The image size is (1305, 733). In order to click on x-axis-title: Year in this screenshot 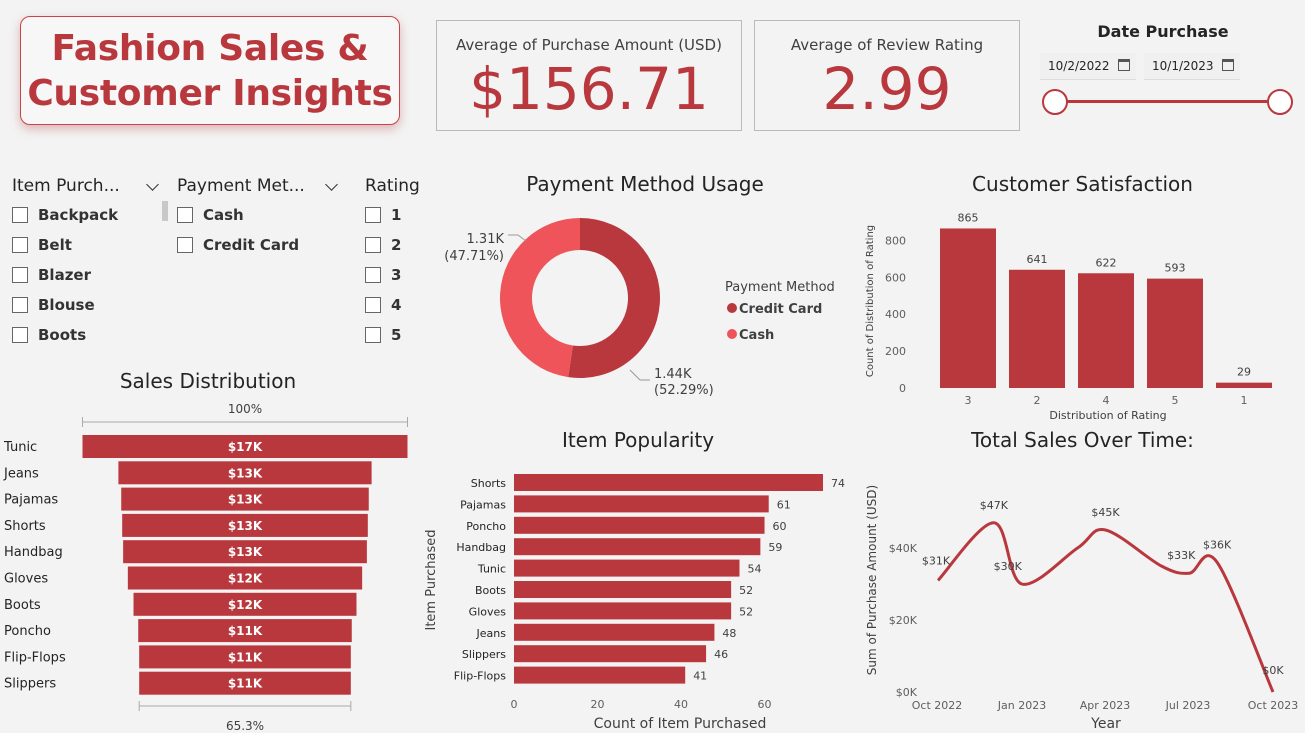, I will do `click(1105, 724)`.